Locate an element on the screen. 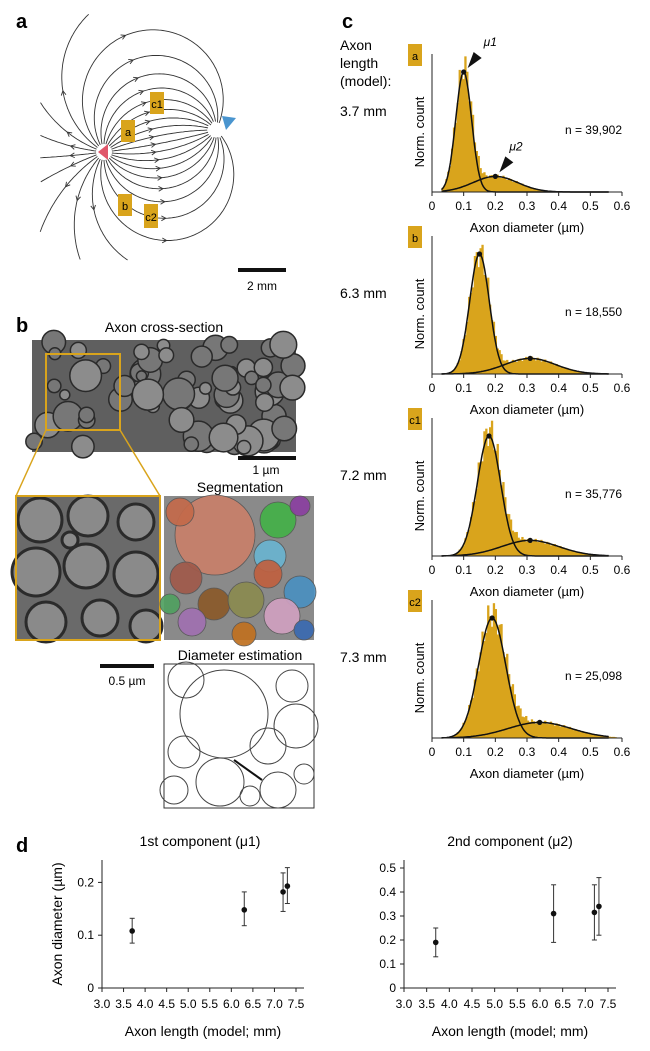  x-tick-label: 0.1 is located at coordinates (463, 388).